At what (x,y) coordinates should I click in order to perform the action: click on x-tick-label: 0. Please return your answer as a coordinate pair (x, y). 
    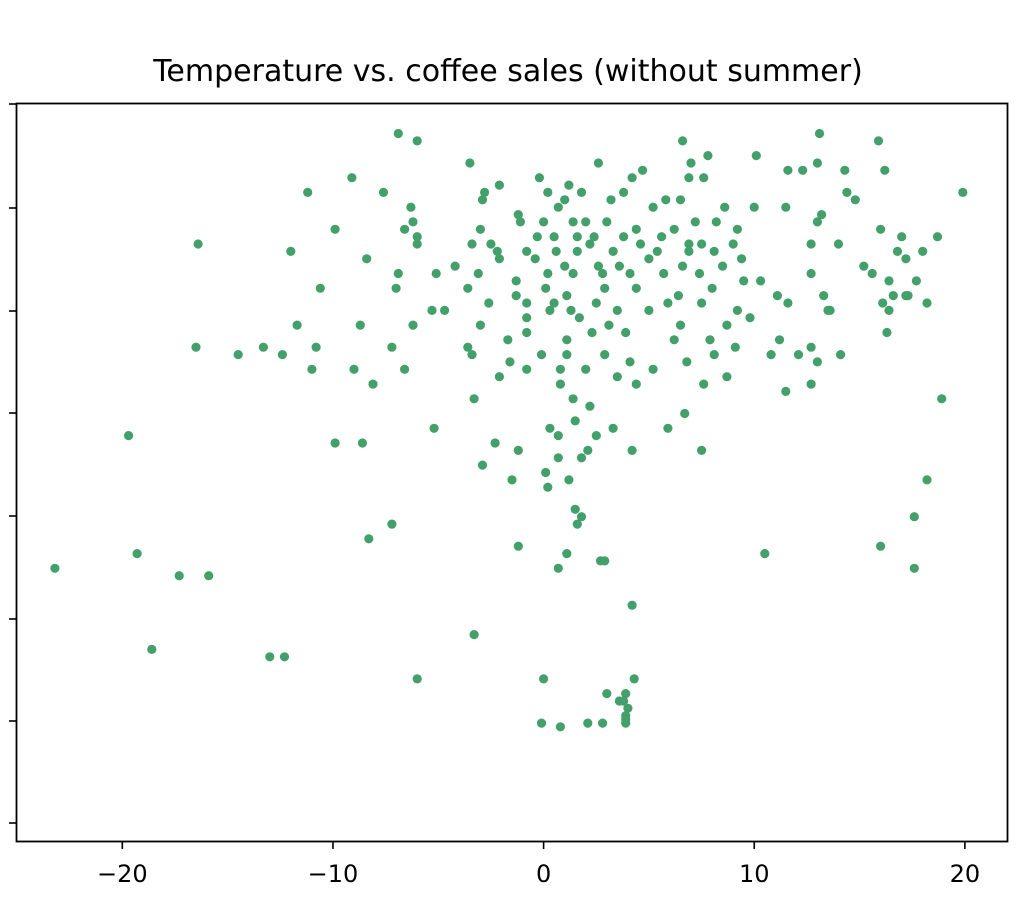
    Looking at the image, I should click on (543, 874).